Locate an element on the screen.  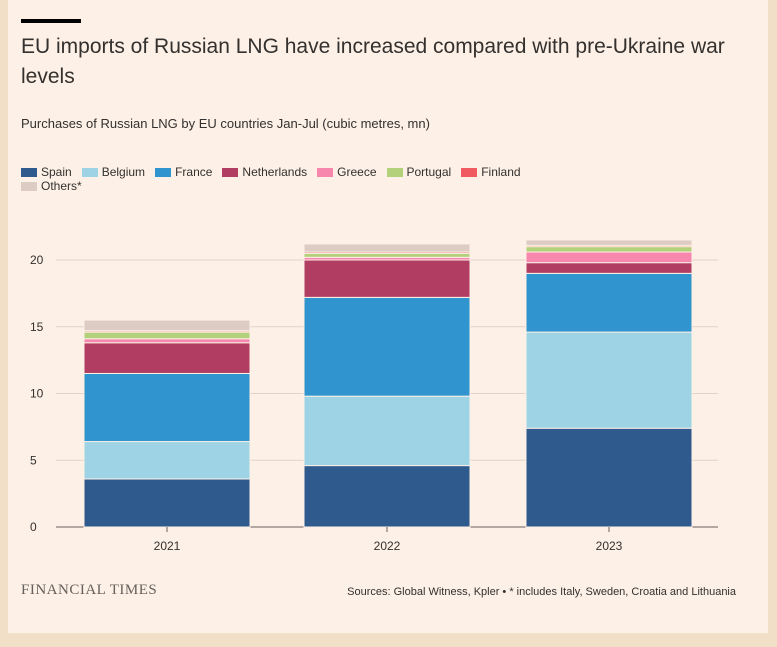
legend-item: Spain is located at coordinates (46, 172).